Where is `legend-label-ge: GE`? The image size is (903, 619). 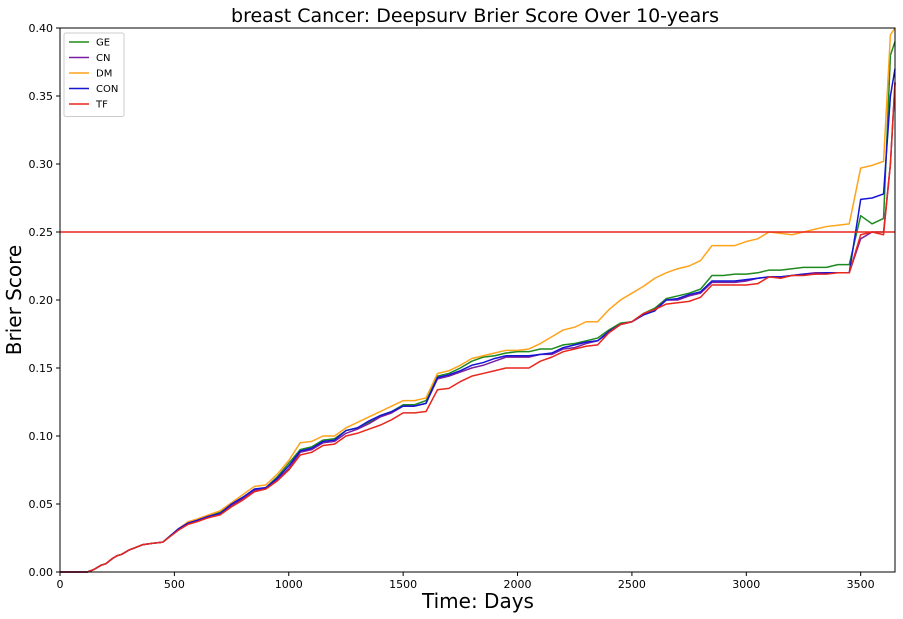
legend-label-ge: GE is located at coordinates (103, 43).